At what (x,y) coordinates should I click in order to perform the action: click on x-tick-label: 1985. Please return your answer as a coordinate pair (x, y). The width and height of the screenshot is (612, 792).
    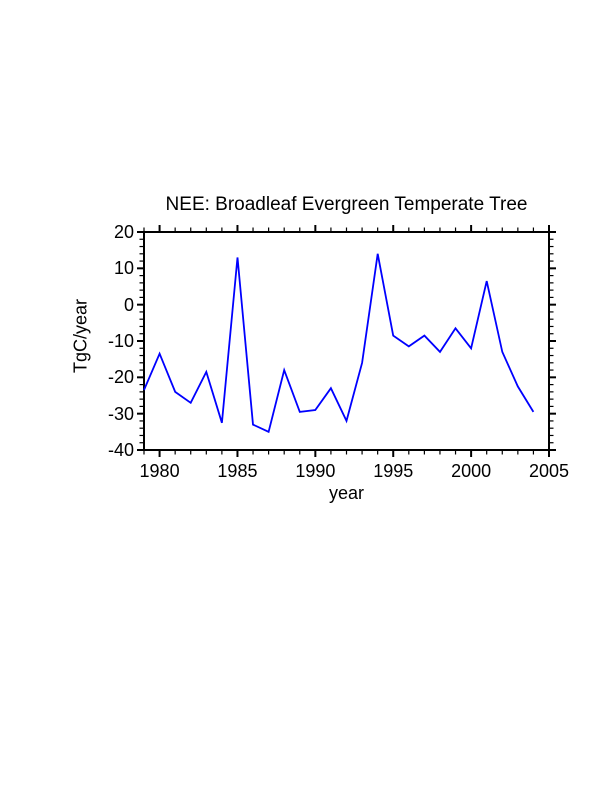
    Looking at the image, I should click on (237, 471).